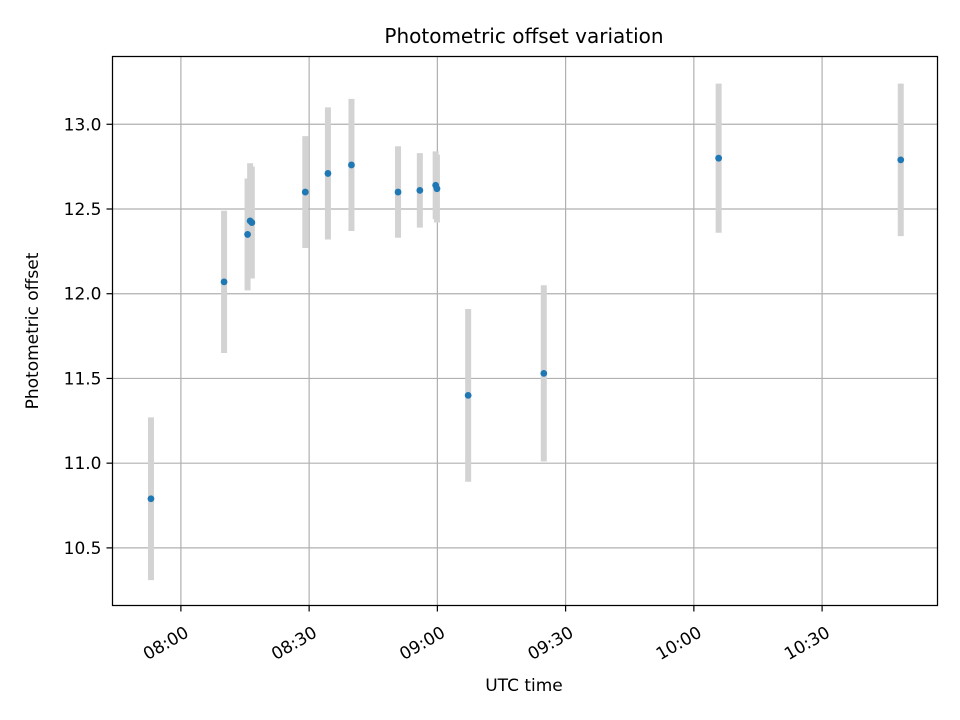 Image resolution: width=960 pixels, height=720 pixels. Describe the element at coordinates (679, 644) in the screenshot. I see `x-tick-label: 10:00` at that location.